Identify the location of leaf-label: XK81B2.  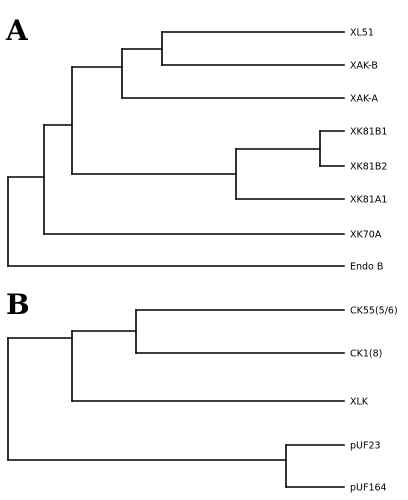
(368, 167).